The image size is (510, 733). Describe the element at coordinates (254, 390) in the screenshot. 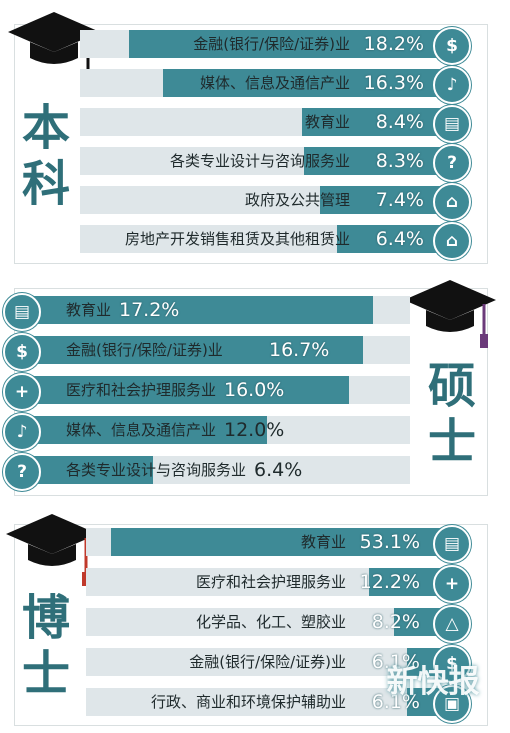

I see `data-label: 16.0%` at that location.